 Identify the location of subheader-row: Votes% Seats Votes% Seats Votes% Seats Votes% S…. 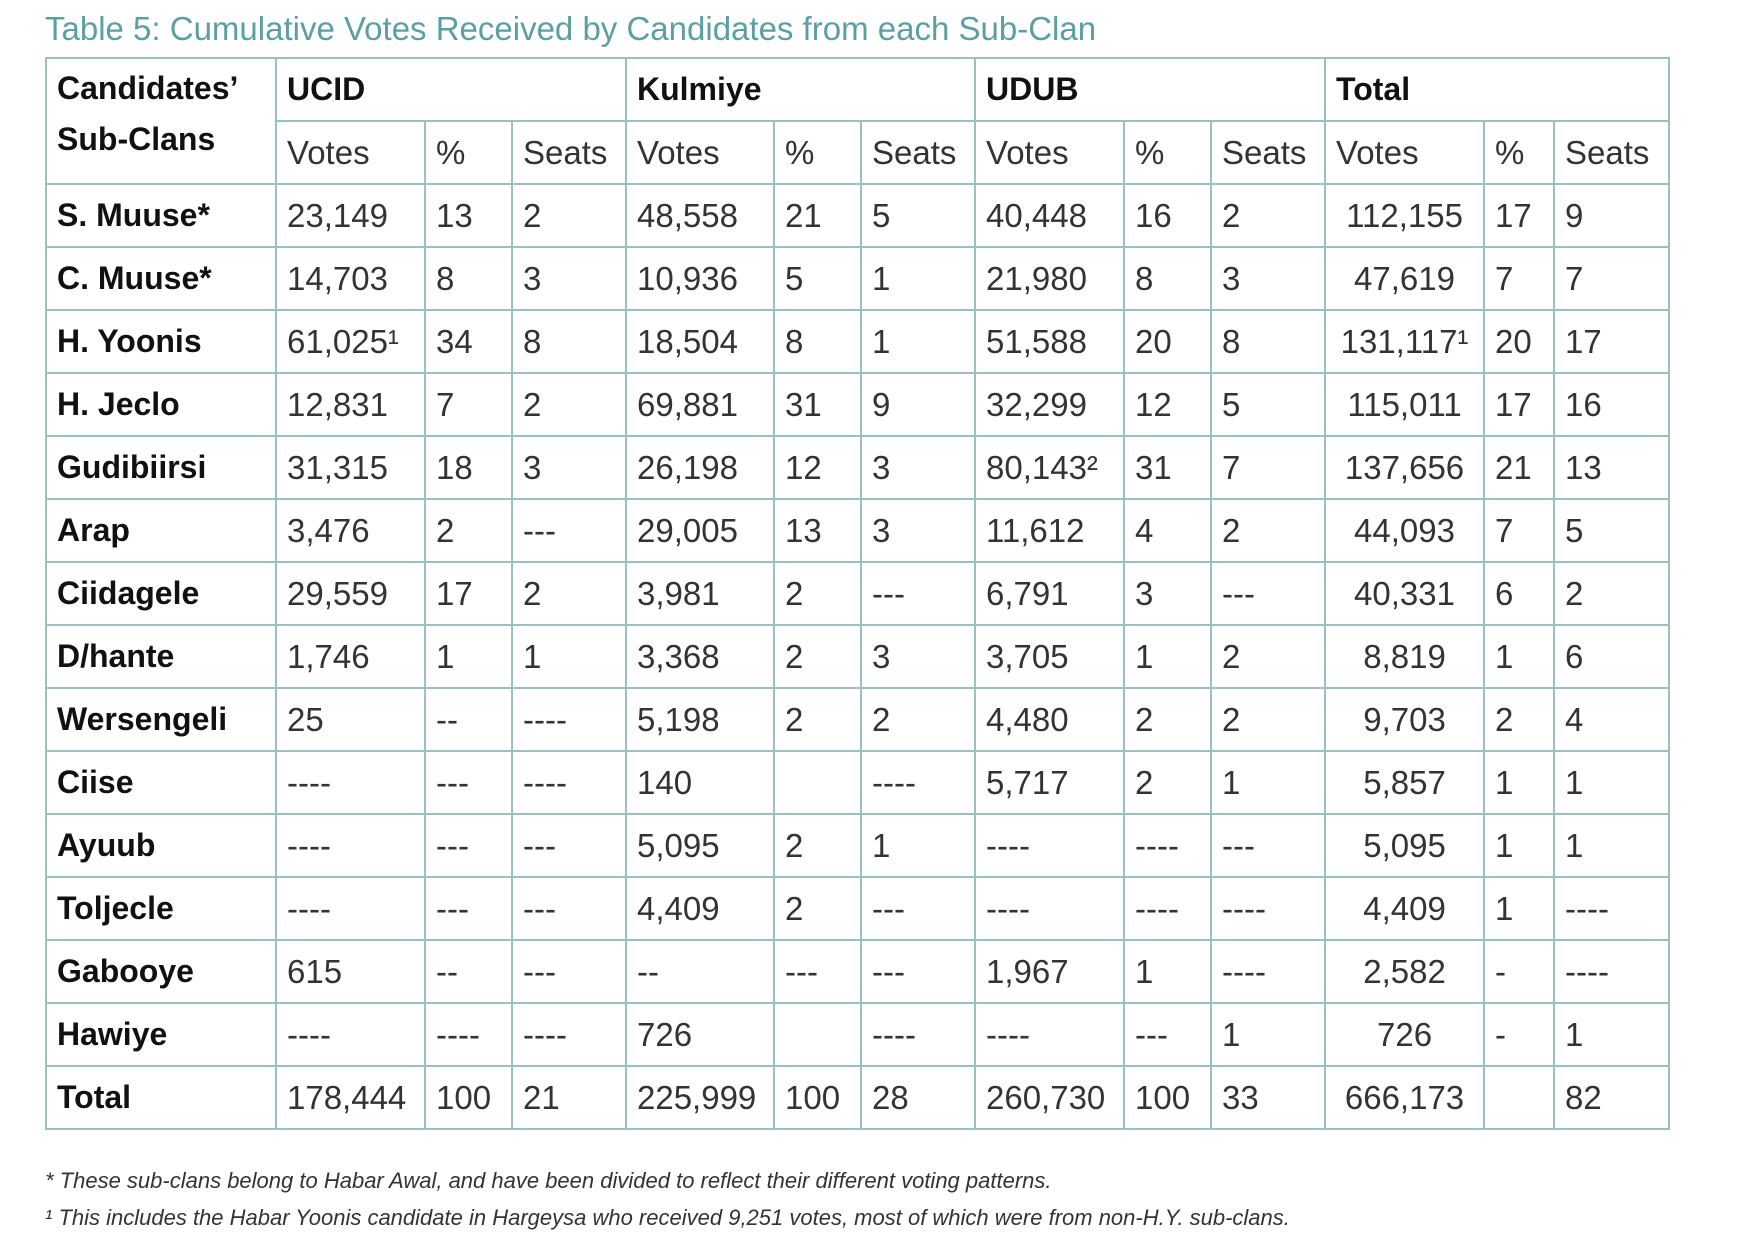
(858, 152).